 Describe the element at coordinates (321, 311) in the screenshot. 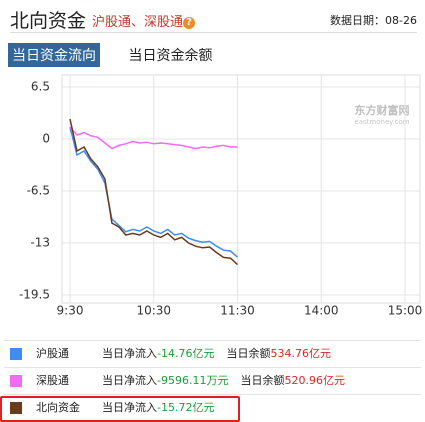

I see `x-tick-label: 14:00` at that location.